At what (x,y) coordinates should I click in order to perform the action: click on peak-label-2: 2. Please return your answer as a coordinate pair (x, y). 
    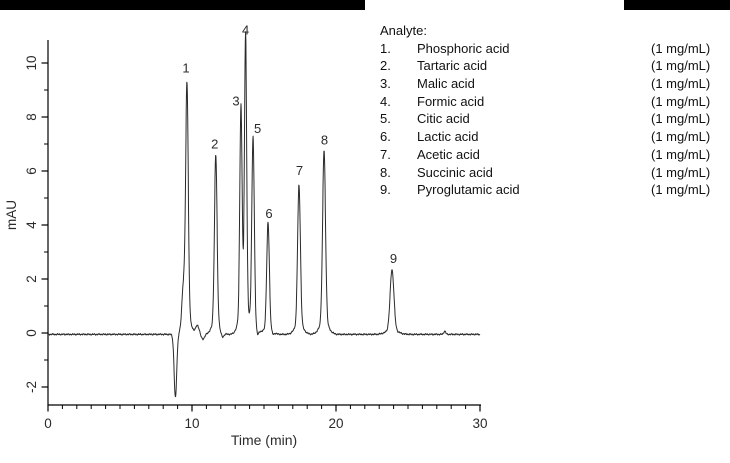
    Looking at the image, I should click on (214, 143).